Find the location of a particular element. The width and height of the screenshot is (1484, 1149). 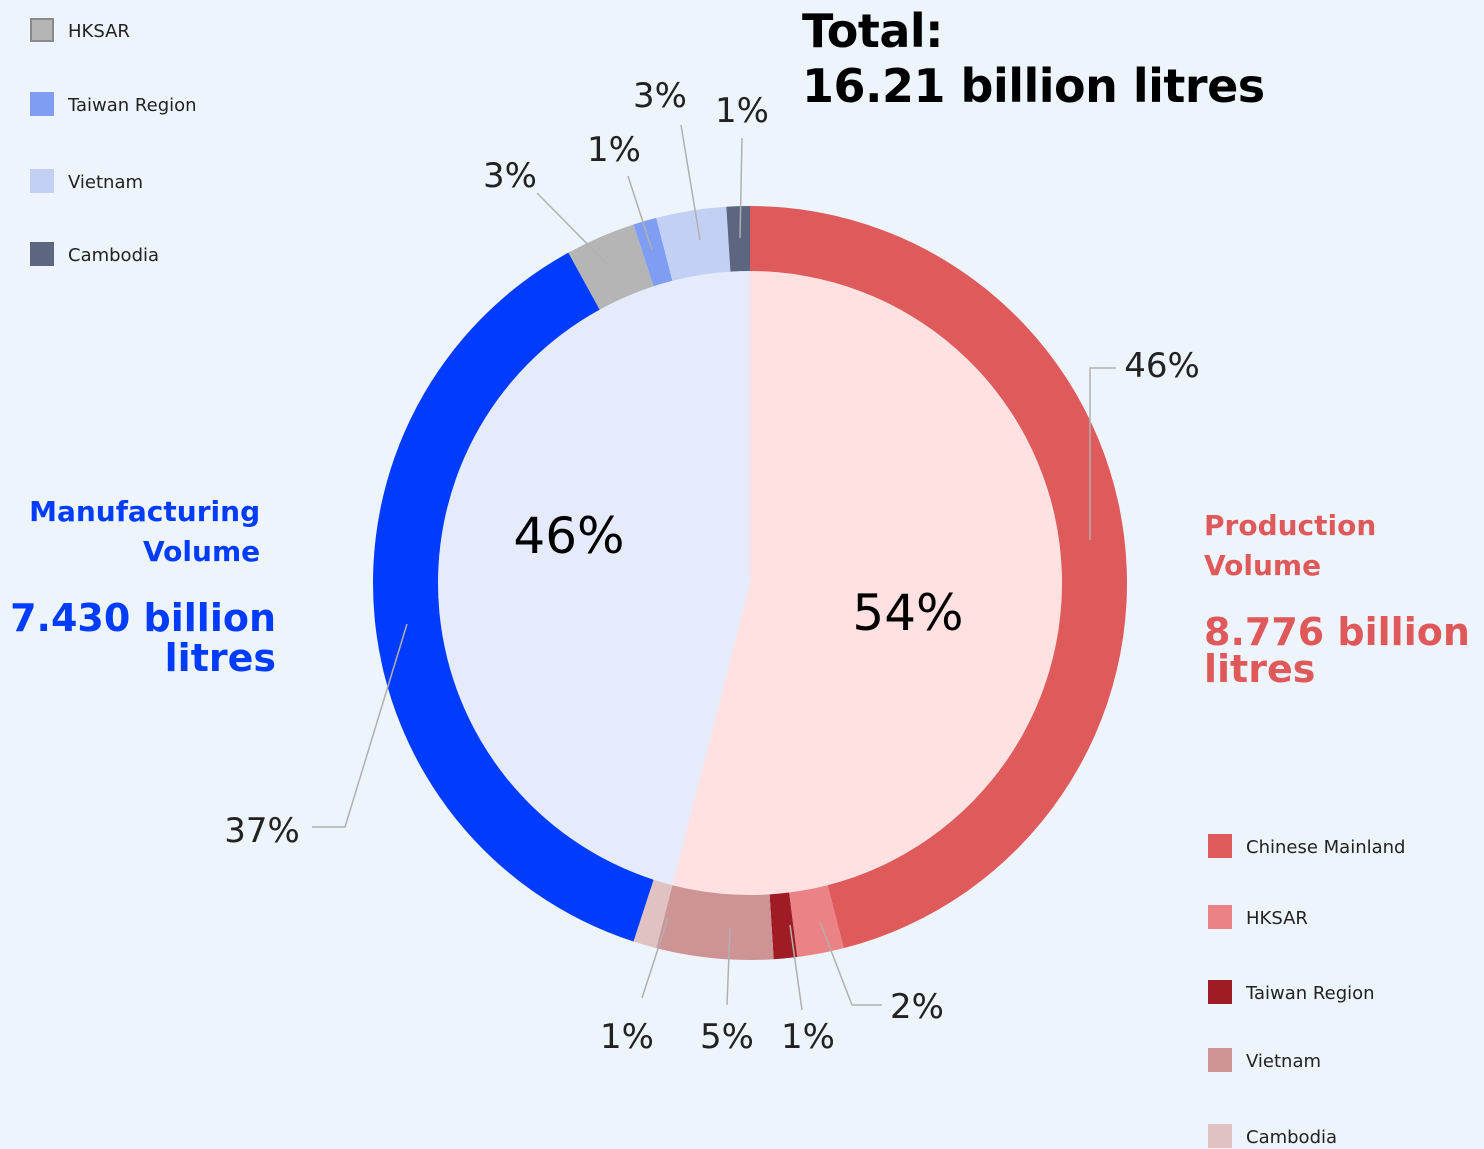

manufacturing-value-line1: 7.430 billion is located at coordinates (143, 618).